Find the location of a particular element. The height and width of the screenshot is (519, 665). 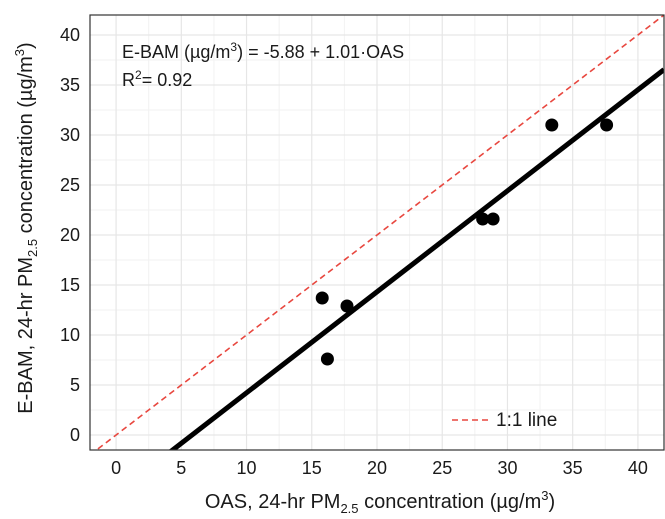

r-squared: R2= 0.92 is located at coordinates (157, 79).